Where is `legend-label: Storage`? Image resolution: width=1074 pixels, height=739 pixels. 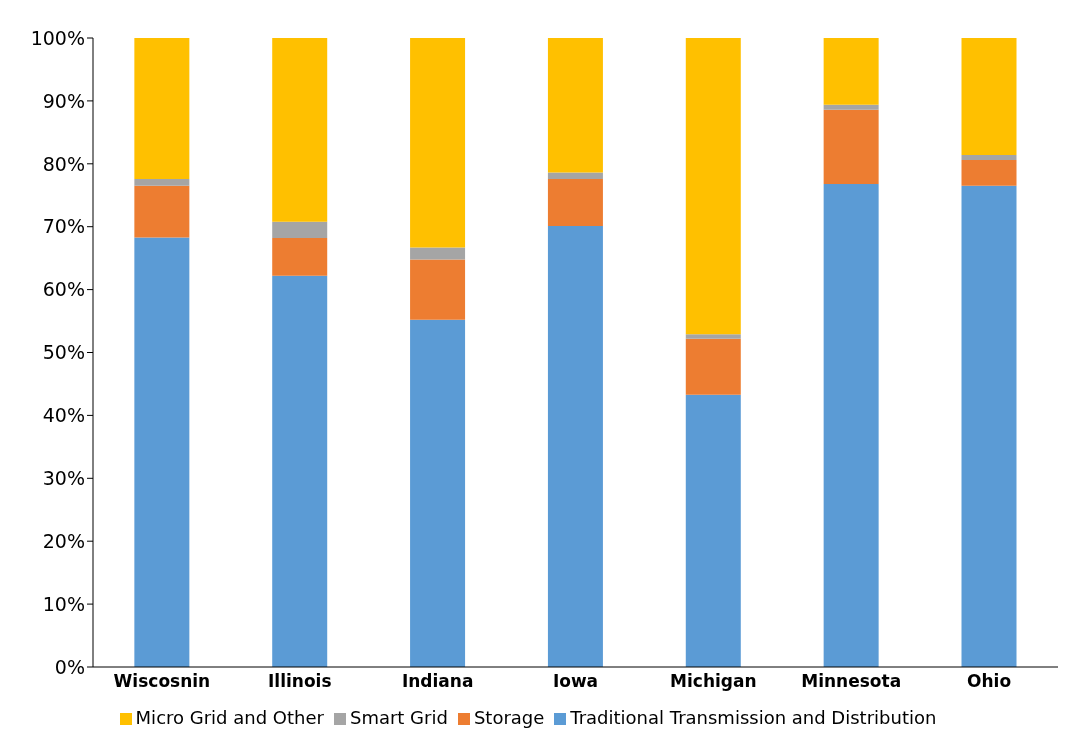 legend-label: Storage is located at coordinates (509, 717).